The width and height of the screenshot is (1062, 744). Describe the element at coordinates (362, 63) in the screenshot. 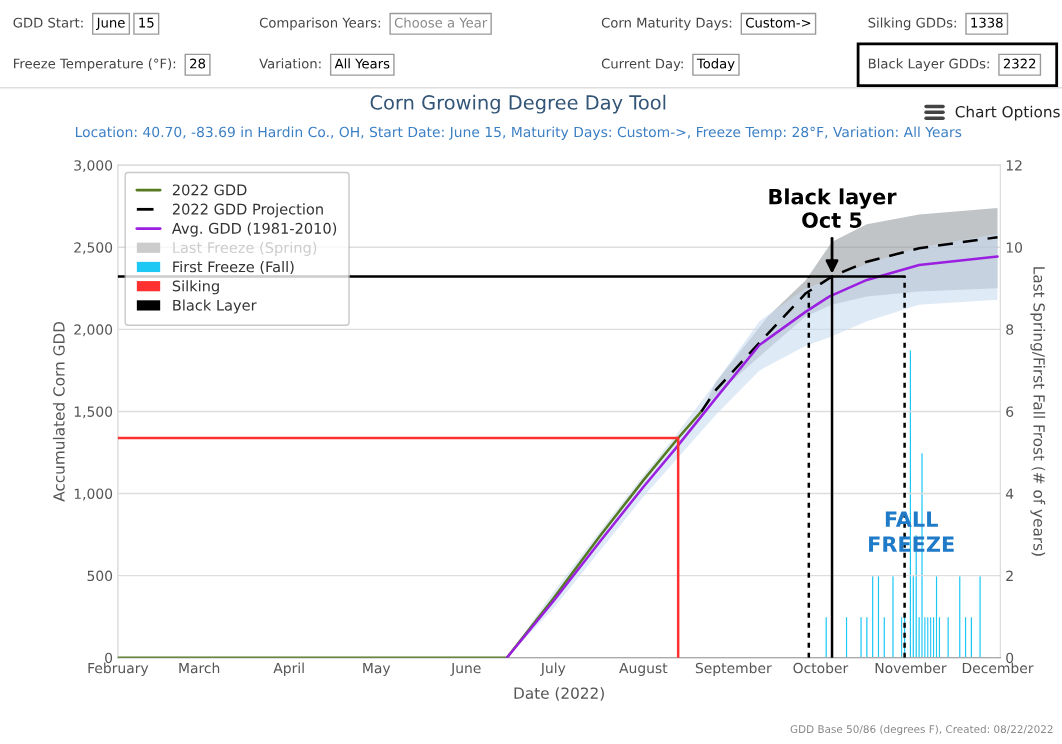

I see `text: All Years` at that location.